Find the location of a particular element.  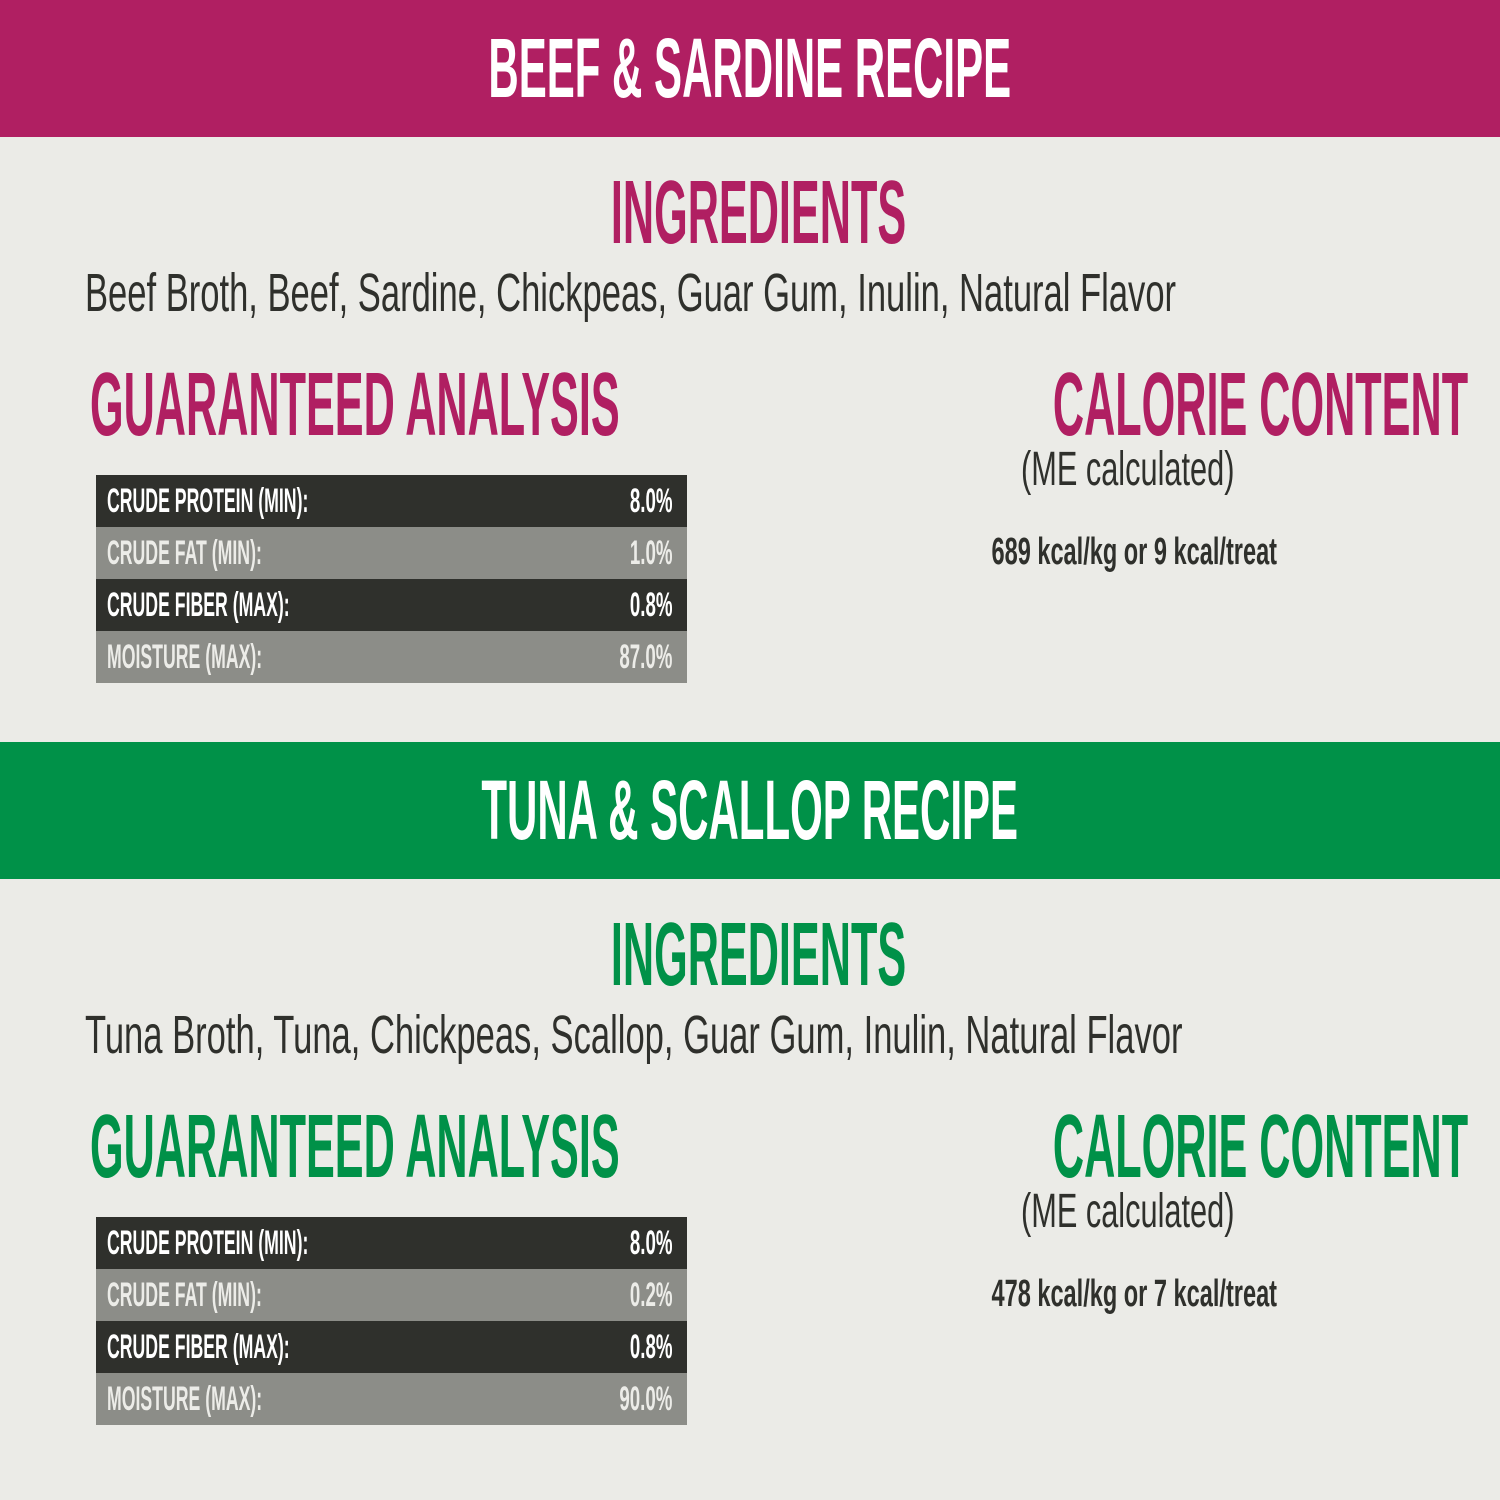

analysis-value: 90.0% is located at coordinates (645, 1399).